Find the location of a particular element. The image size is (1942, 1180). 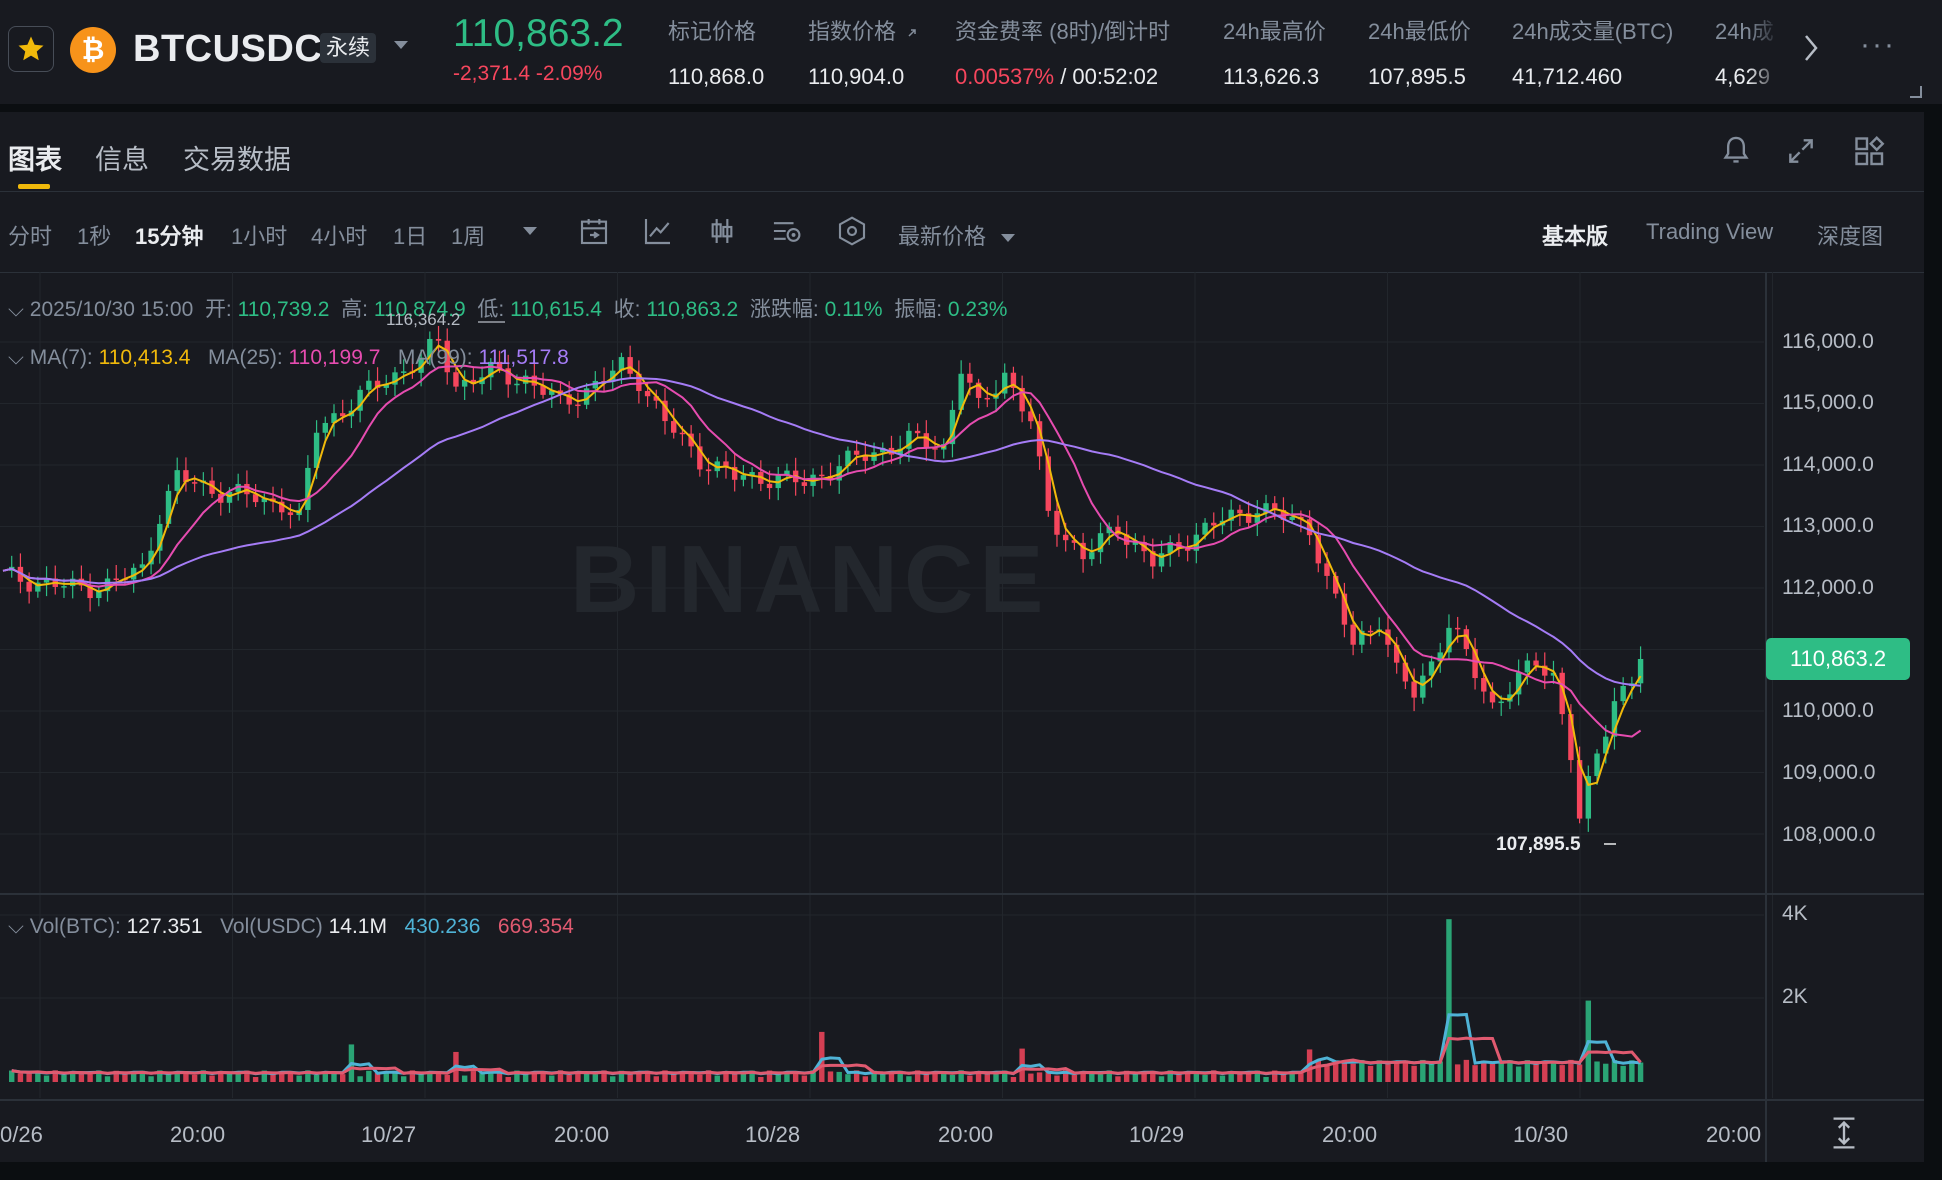

expand-icon is located at coordinates (1801, 151).